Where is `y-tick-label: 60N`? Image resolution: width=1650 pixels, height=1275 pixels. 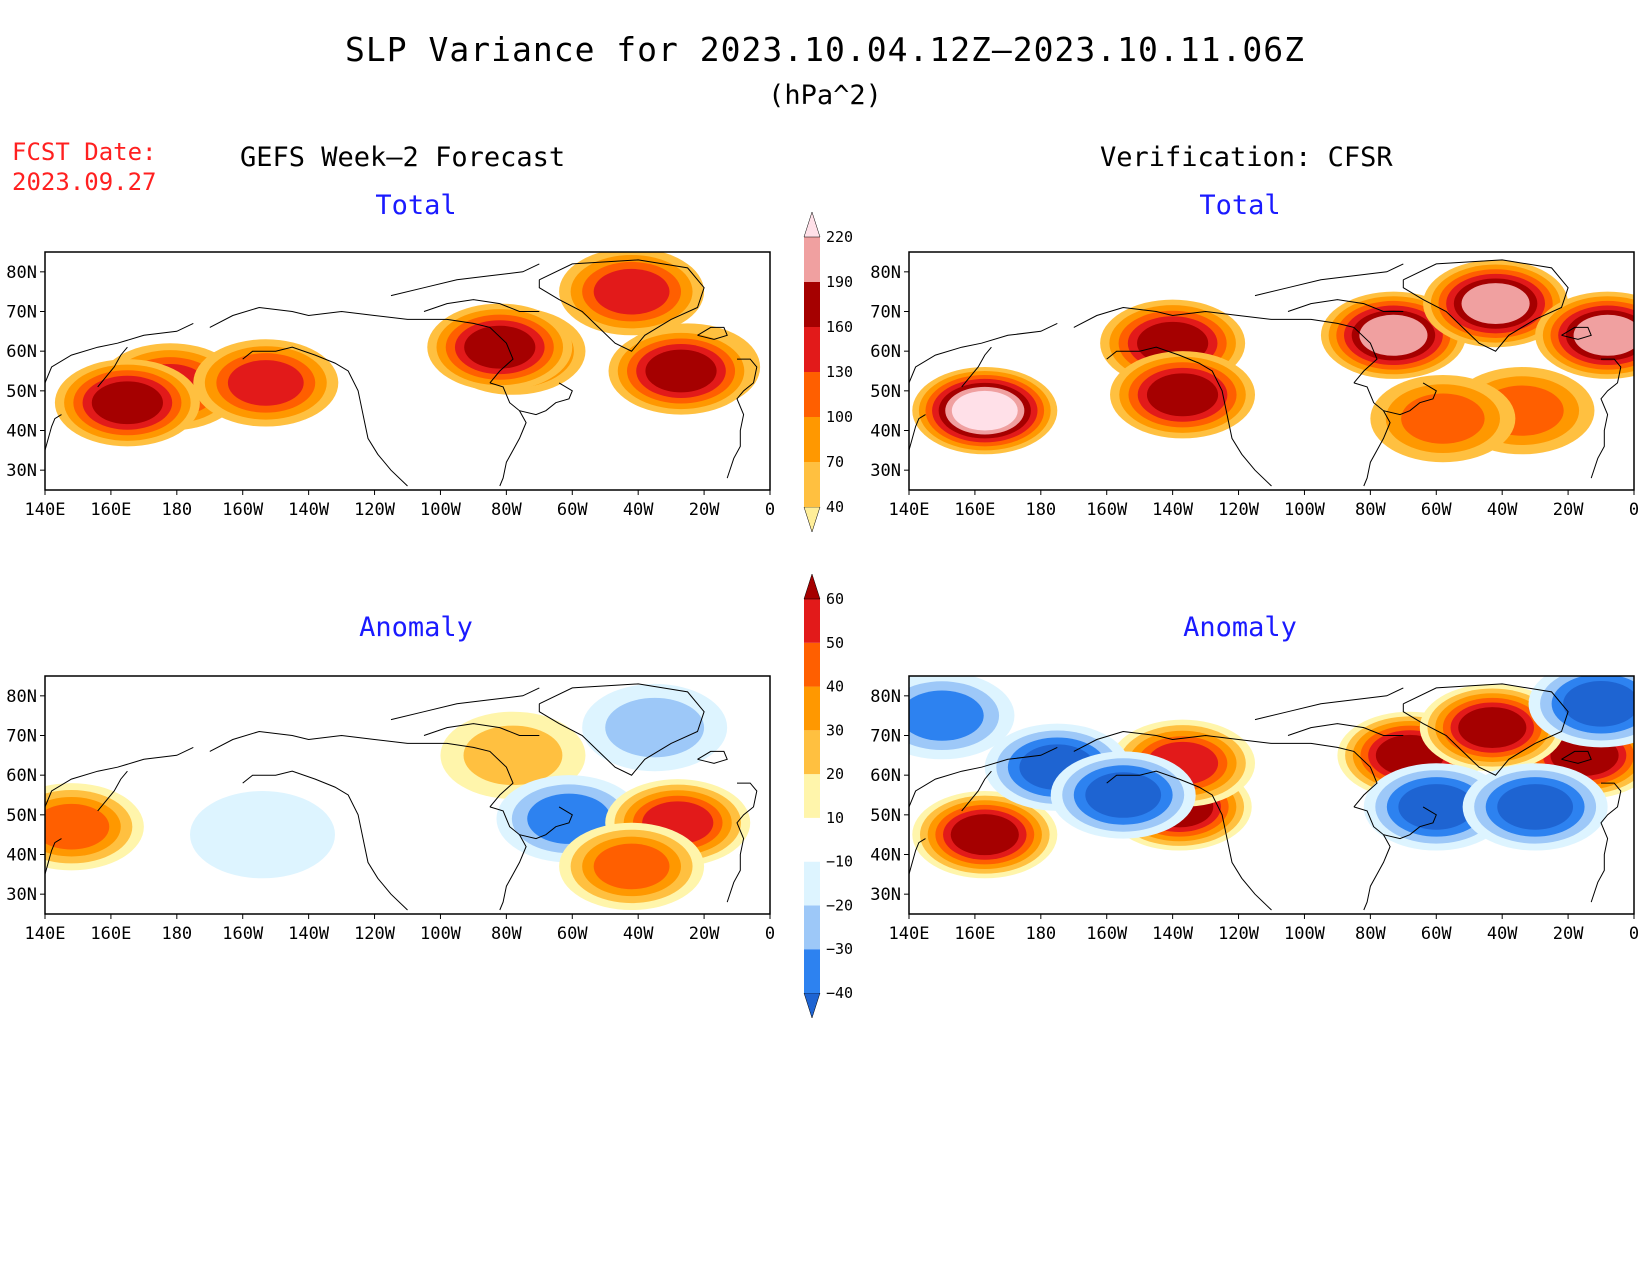 y-tick-label: 60N is located at coordinates (21, 352).